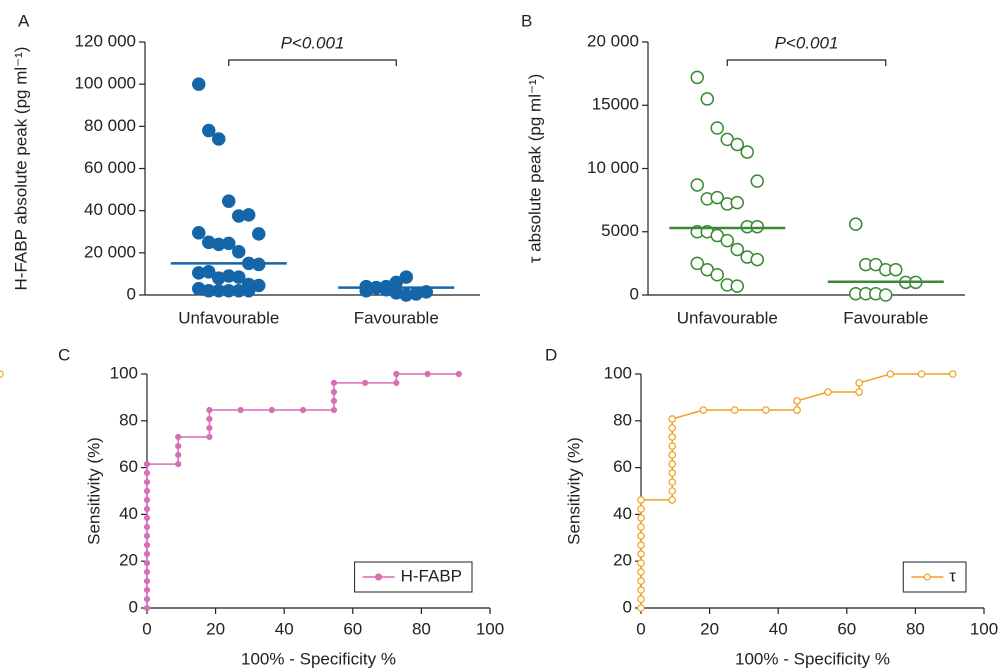 This screenshot has width=1006, height=672. I want to click on legend-label: τ, so click(952, 575).